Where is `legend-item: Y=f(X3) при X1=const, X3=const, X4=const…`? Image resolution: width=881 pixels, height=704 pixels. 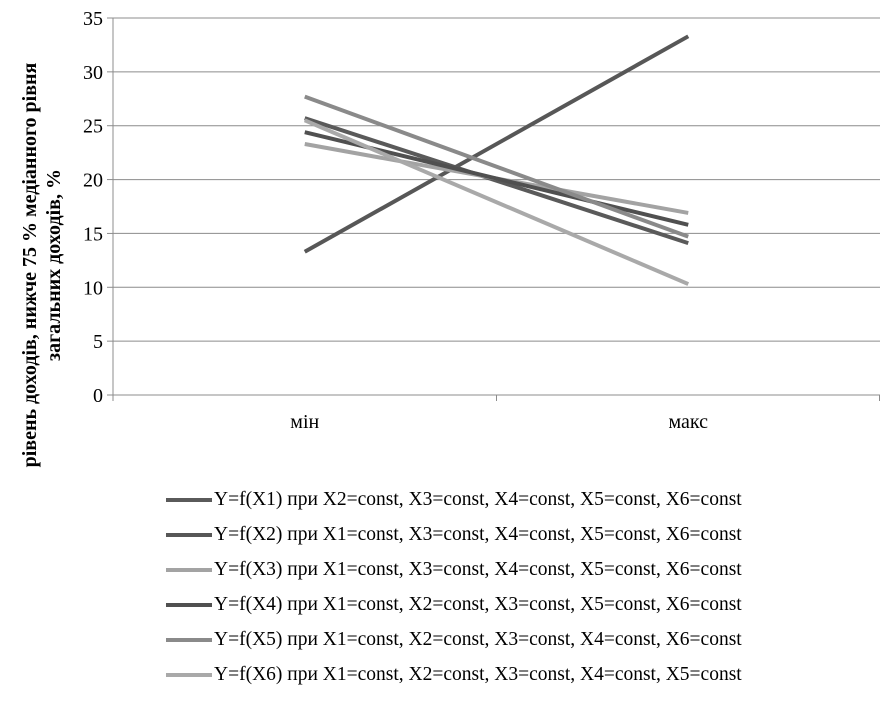
legend-item: Y=f(X3) при X1=const, X3=const, X4=const… is located at coordinates (523, 569).